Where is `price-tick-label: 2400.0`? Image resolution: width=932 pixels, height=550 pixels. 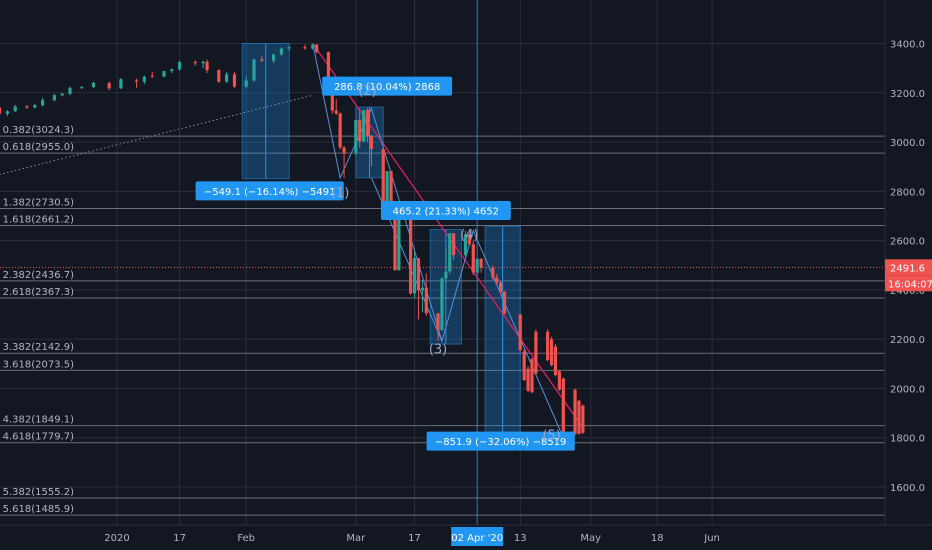
price-tick-label: 2400.0 is located at coordinates (907, 291).